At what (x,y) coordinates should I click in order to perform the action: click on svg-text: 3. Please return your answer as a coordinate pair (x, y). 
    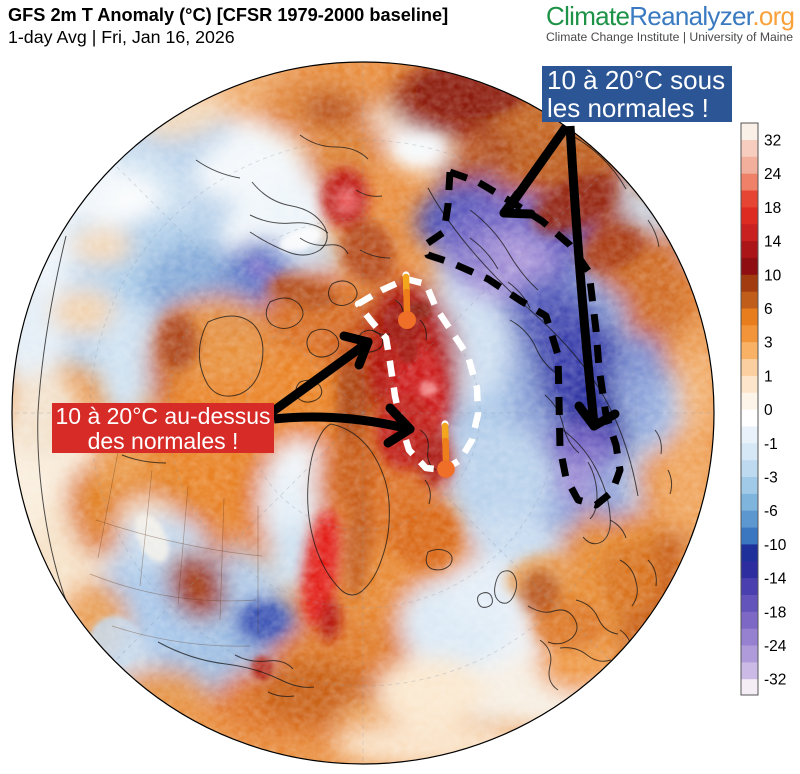
    Looking at the image, I should click on (768, 343).